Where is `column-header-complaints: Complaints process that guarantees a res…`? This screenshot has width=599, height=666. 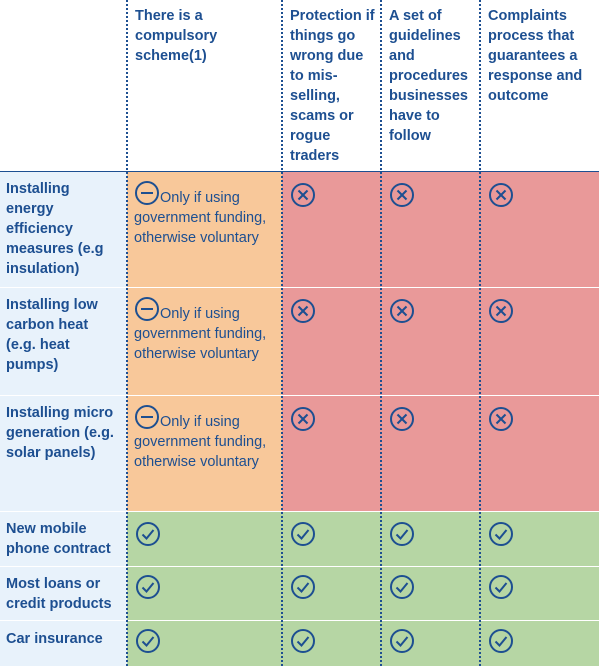
column-header-complaints: Complaints process that guarantees a res… is located at coordinates (539, 86).